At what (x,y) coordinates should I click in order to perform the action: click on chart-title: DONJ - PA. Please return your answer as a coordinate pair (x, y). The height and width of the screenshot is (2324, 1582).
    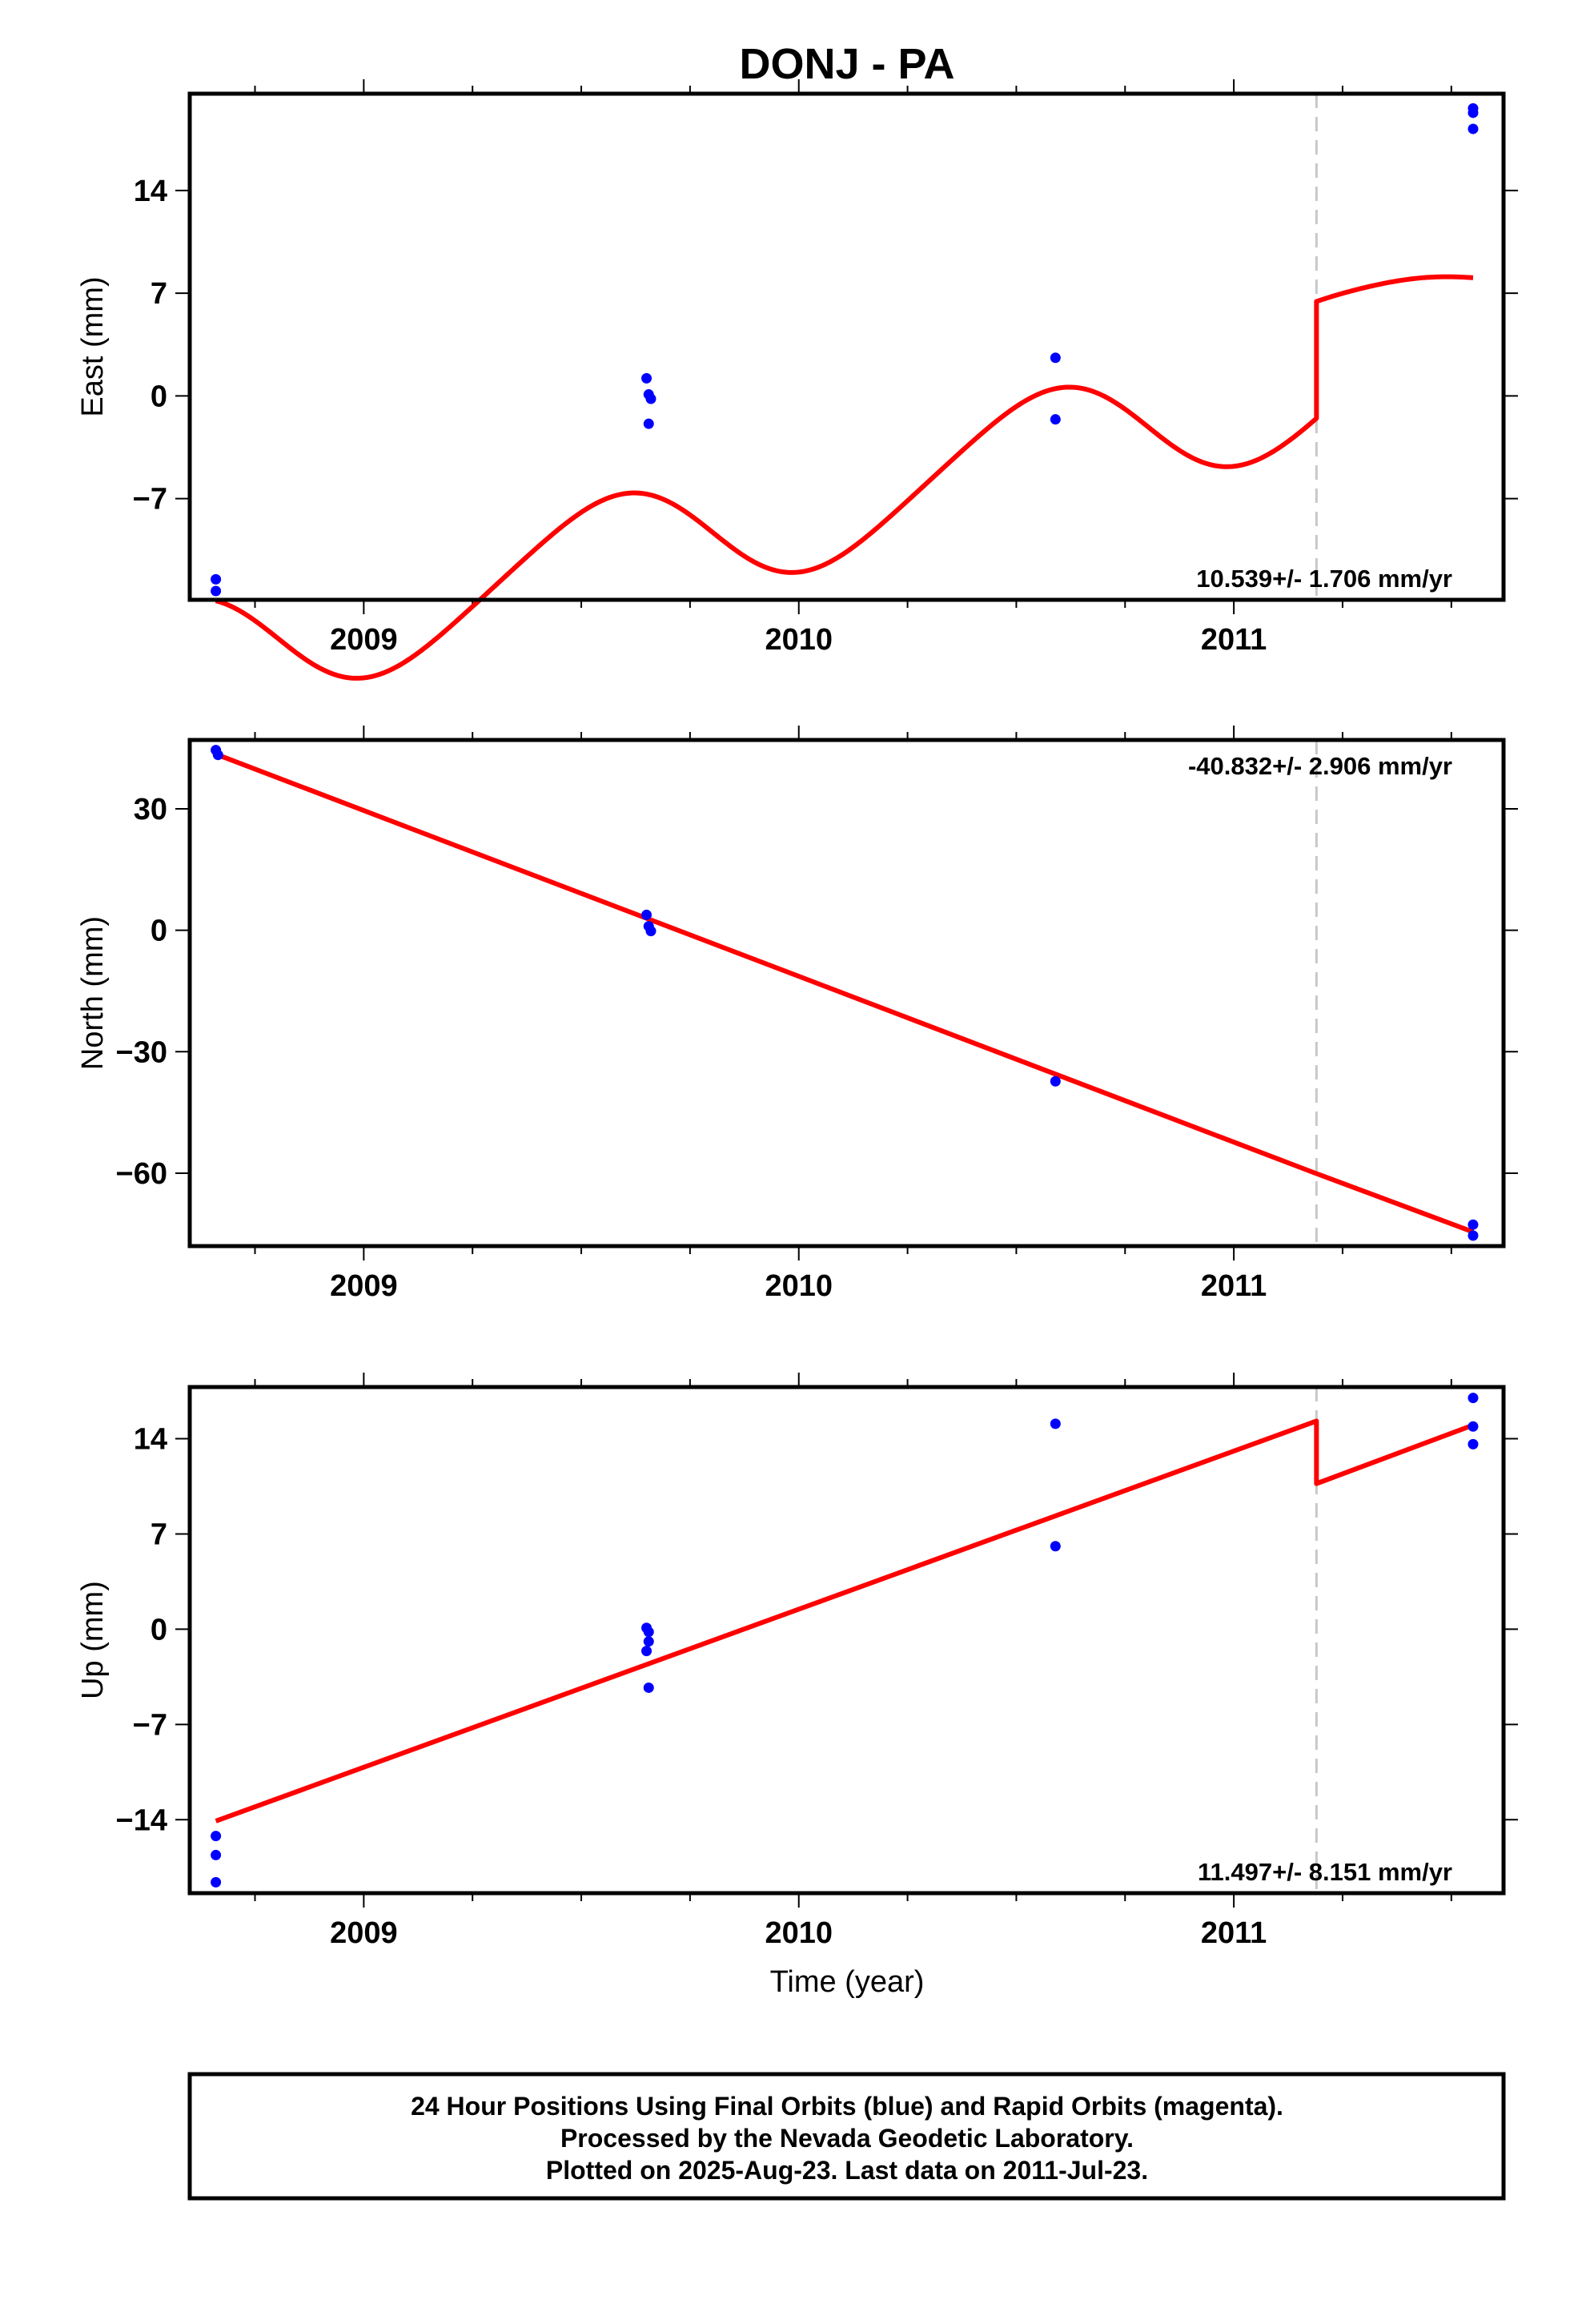
    Looking at the image, I should click on (847, 64).